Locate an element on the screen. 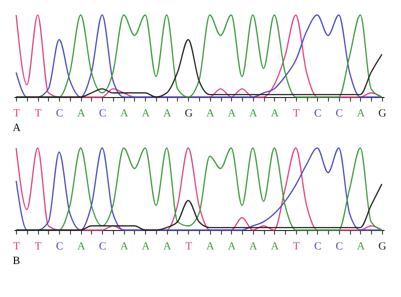  text: A is located at coordinates (16, 128).